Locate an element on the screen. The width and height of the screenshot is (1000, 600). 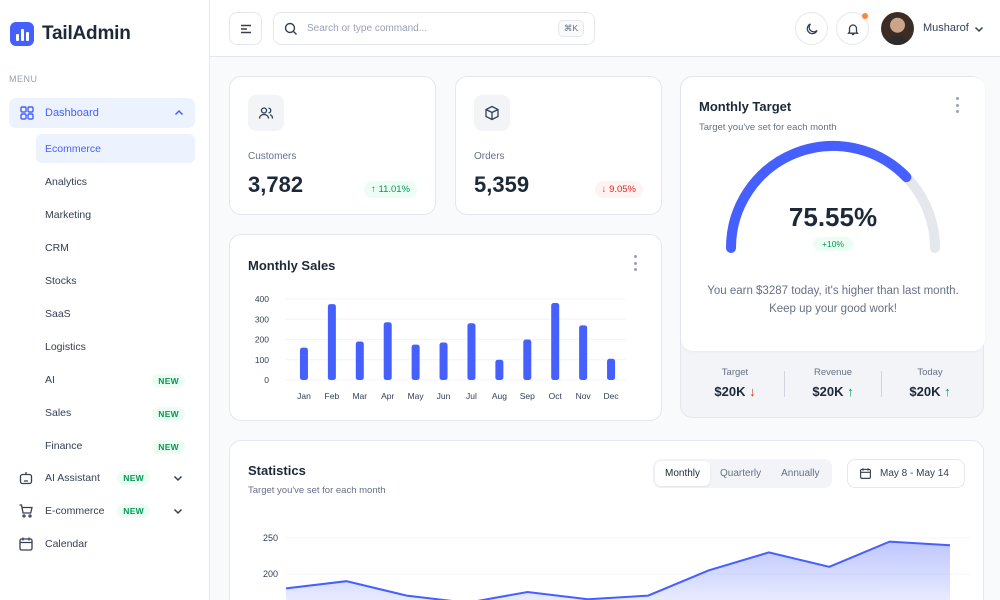
sidebar-subitem-analytics: Analytics is located at coordinates (66, 182).